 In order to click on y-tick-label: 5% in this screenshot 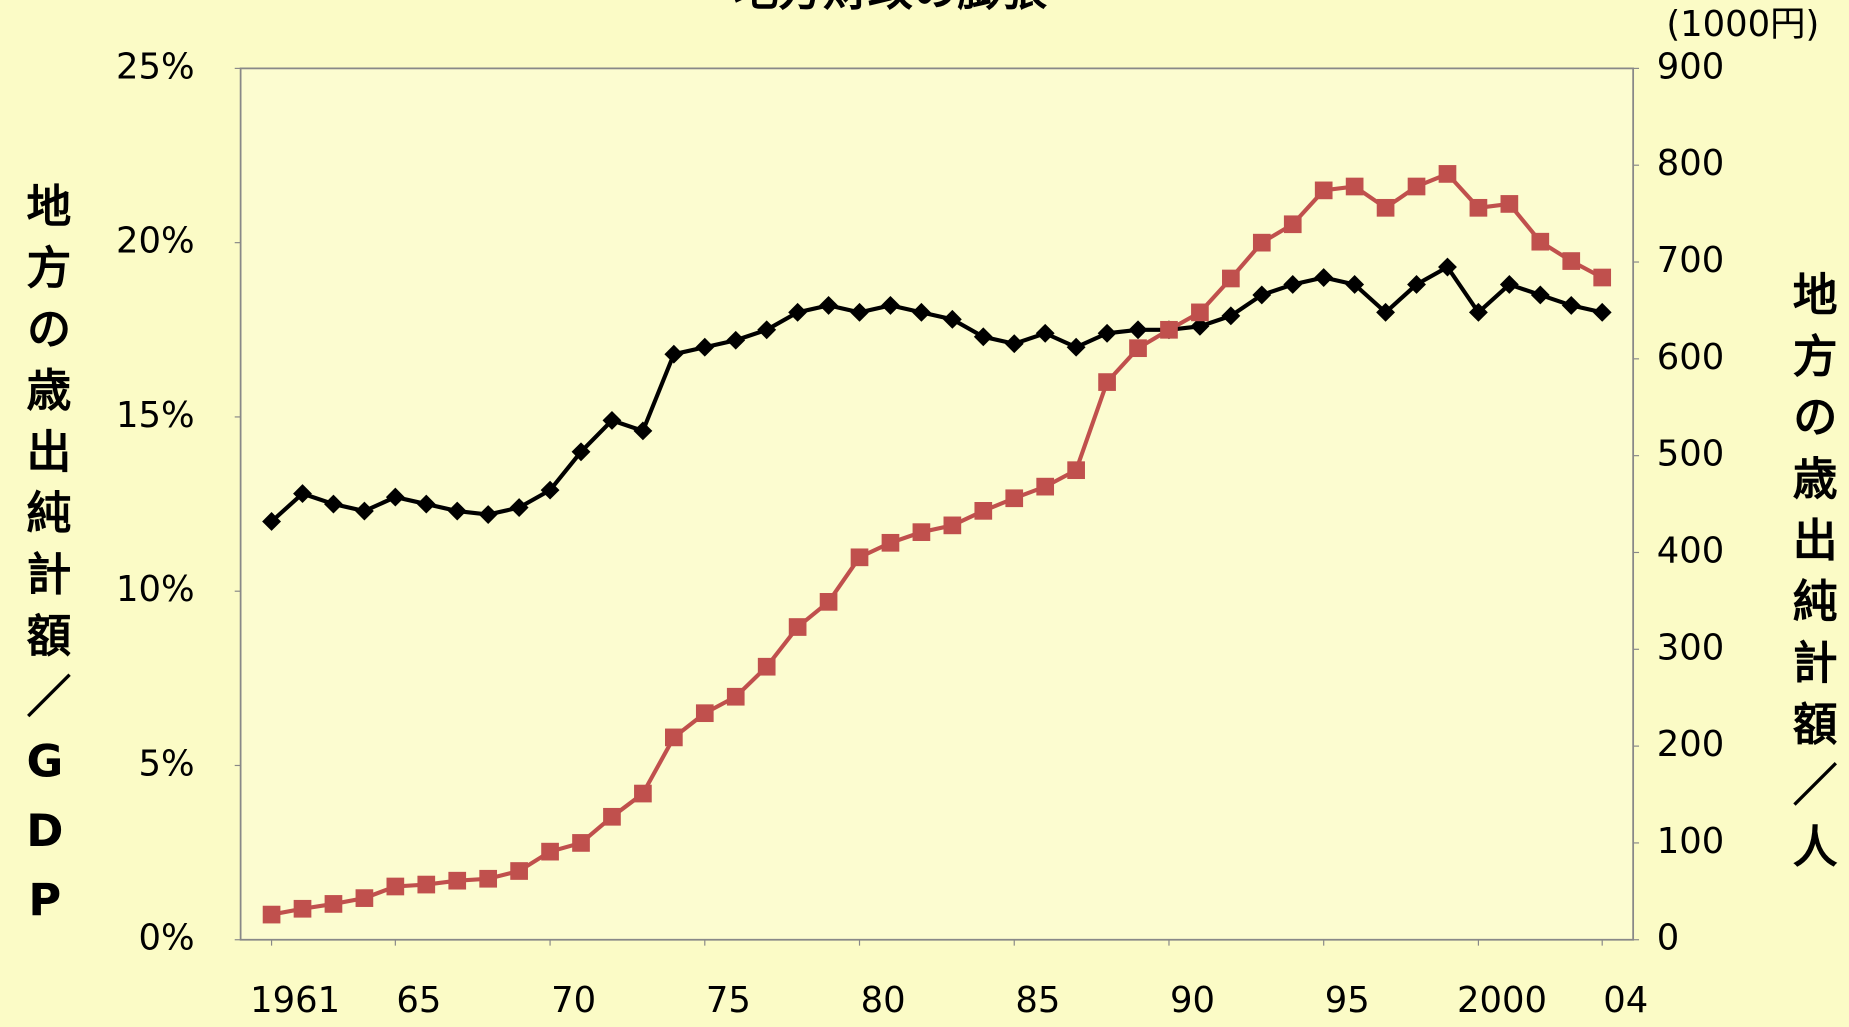, I will do `click(167, 763)`.